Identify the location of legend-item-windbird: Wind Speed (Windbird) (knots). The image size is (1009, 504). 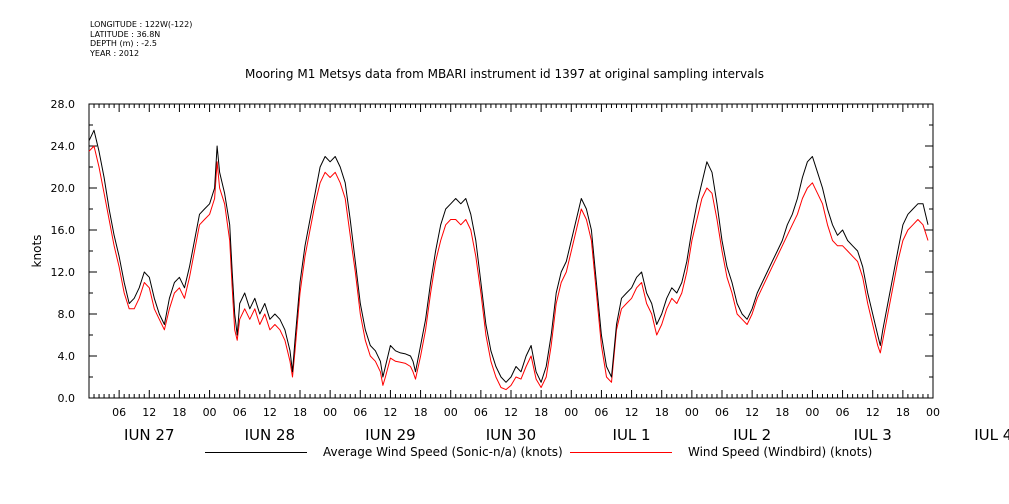
(721, 452).